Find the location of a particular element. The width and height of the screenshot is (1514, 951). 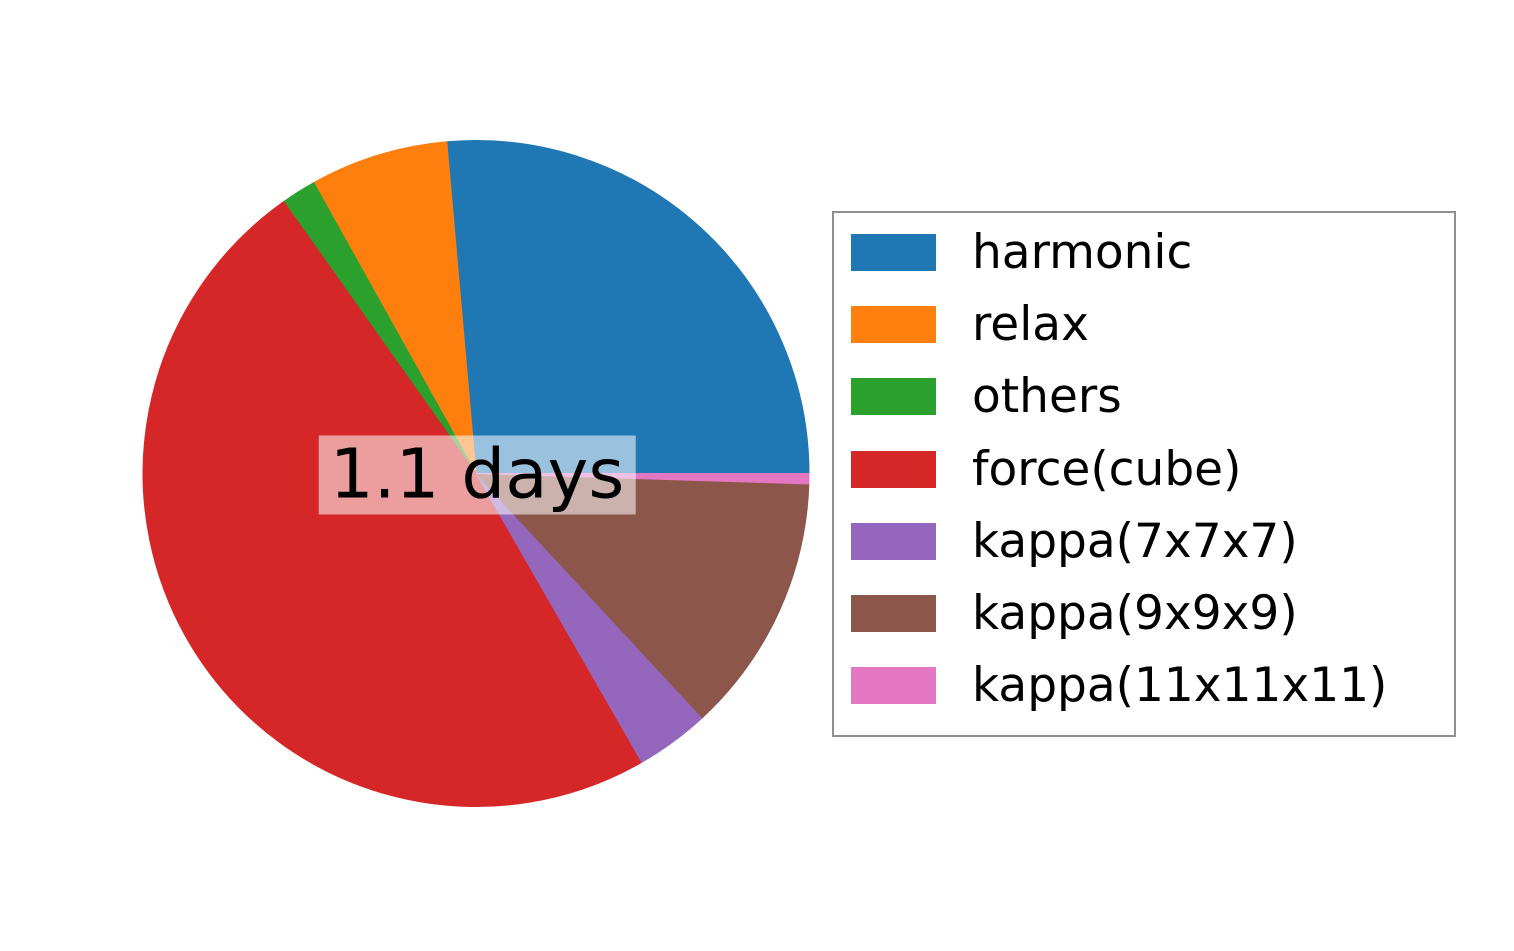

pie-slice-harmonic is located at coordinates (628, 307).